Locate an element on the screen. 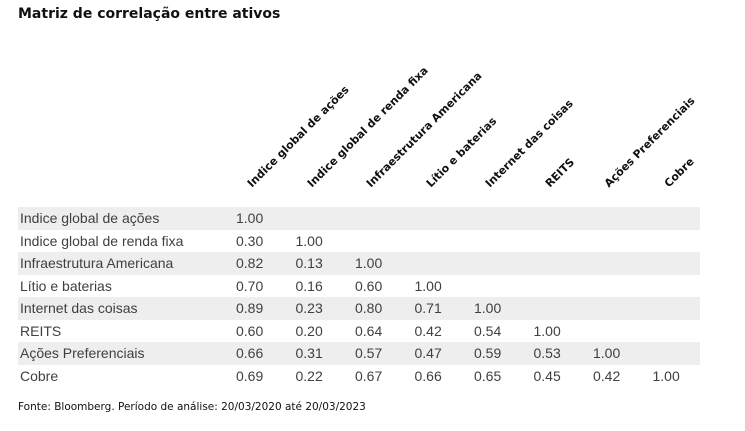 The height and width of the screenshot is (431, 745). column-header: REITS is located at coordinates (559, 172).